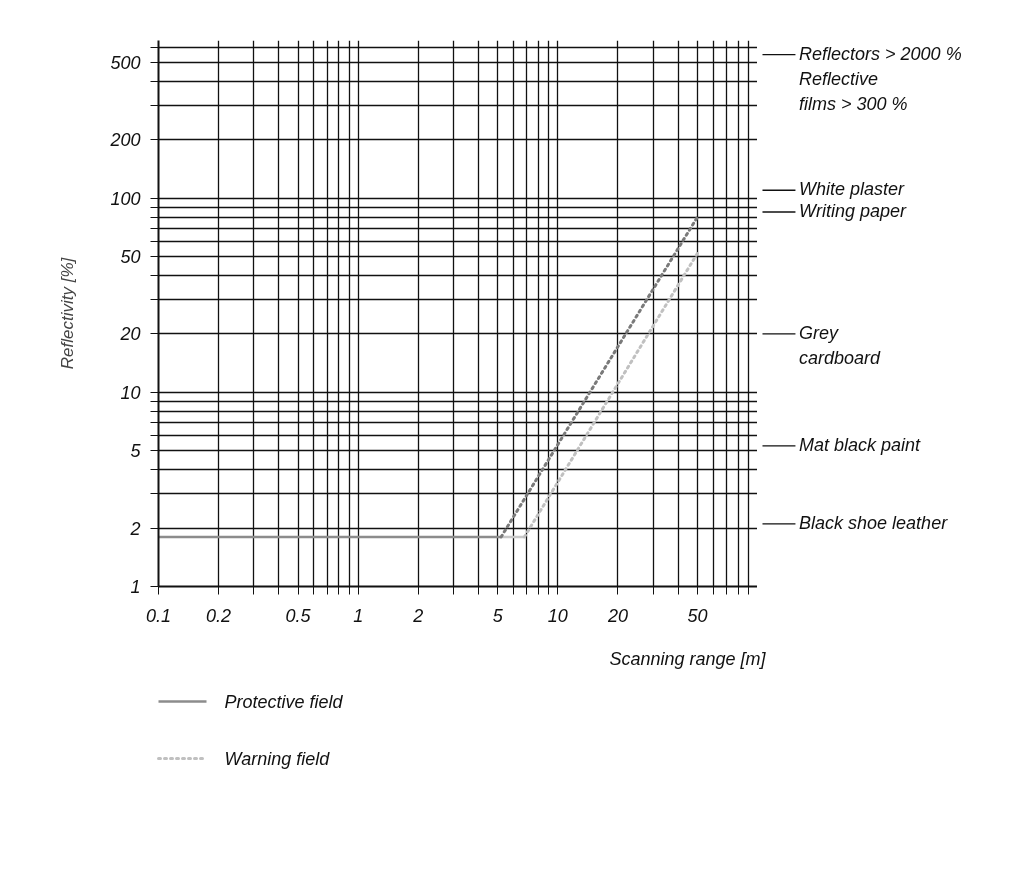  Describe the element at coordinates (688, 658) in the screenshot. I see `x-axis-title: Scanning range [m]` at that location.